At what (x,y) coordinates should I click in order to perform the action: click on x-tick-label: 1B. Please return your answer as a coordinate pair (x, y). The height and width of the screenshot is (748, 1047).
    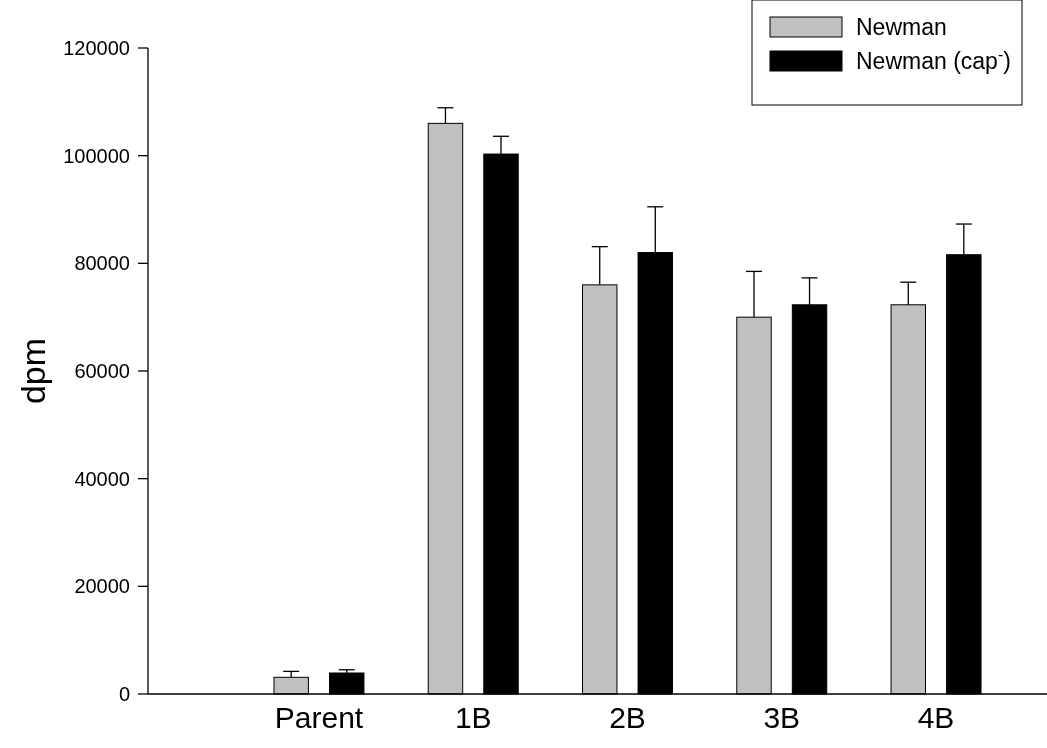
    Looking at the image, I should click on (473, 717).